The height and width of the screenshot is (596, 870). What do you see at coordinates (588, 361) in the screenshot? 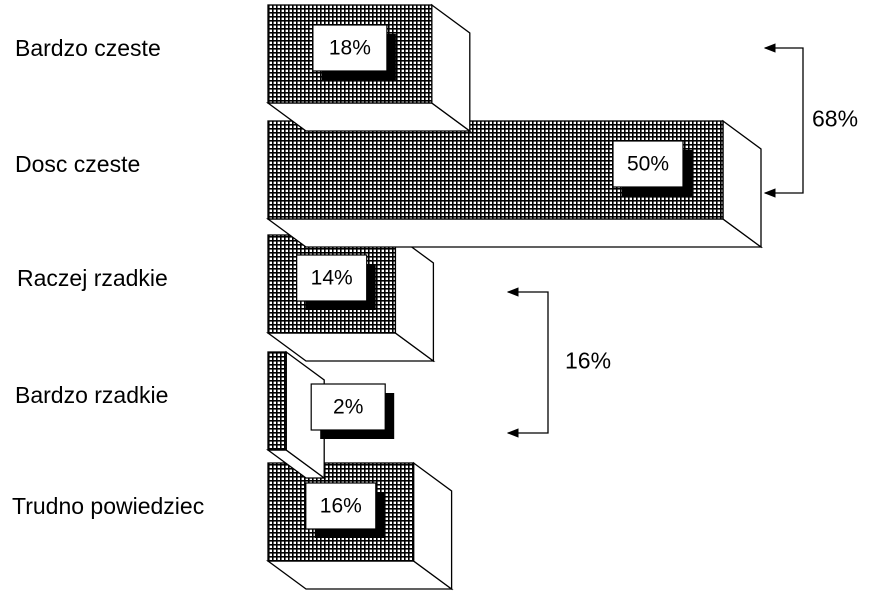
I see `bracket-label: 16%` at bounding box center [588, 361].